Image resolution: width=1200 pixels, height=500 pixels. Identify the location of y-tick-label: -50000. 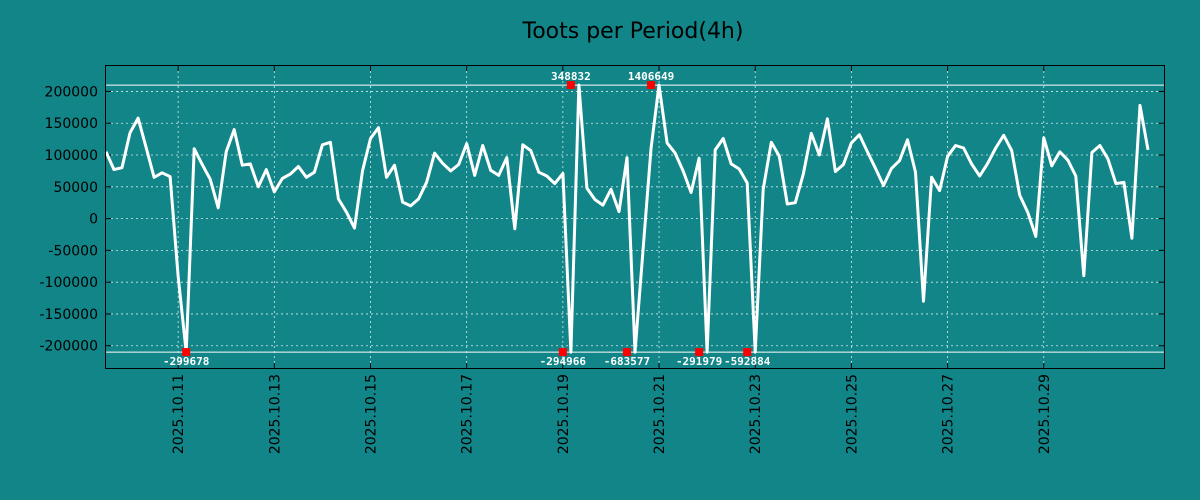
(73, 251).